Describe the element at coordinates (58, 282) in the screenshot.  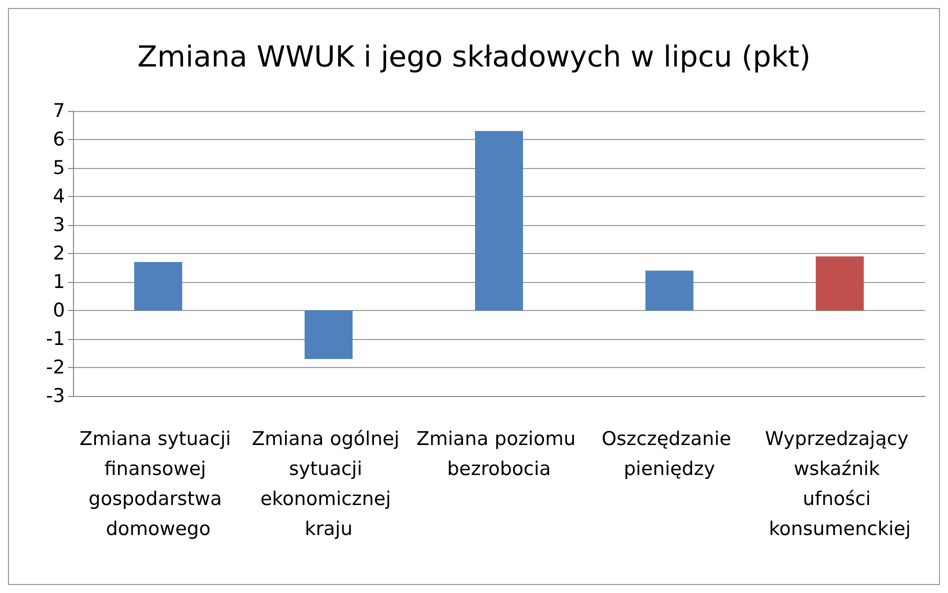
I see `y-tick-label: 1` at that location.